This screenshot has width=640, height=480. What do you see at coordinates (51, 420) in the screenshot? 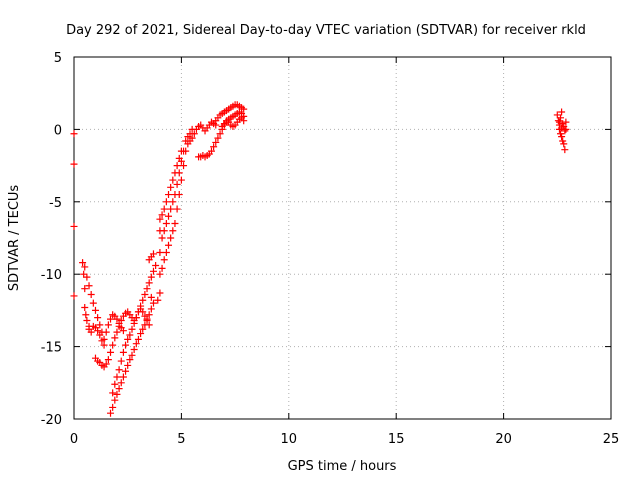
I see `y-tick-label: -20` at bounding box center [51, 420].